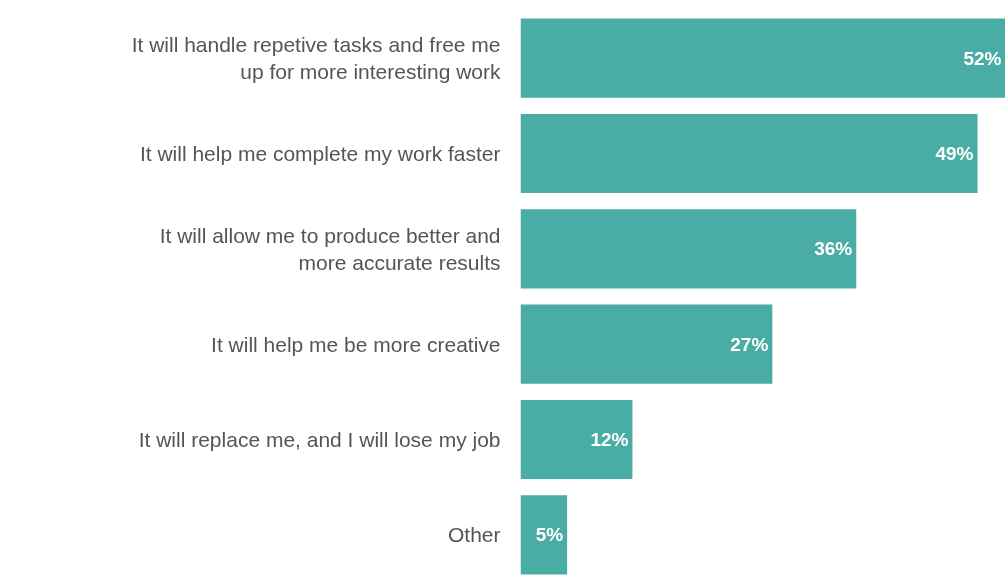 This screenshot has height=582, width=1005. I want to click on data-label: 12%, so click(609, 439).